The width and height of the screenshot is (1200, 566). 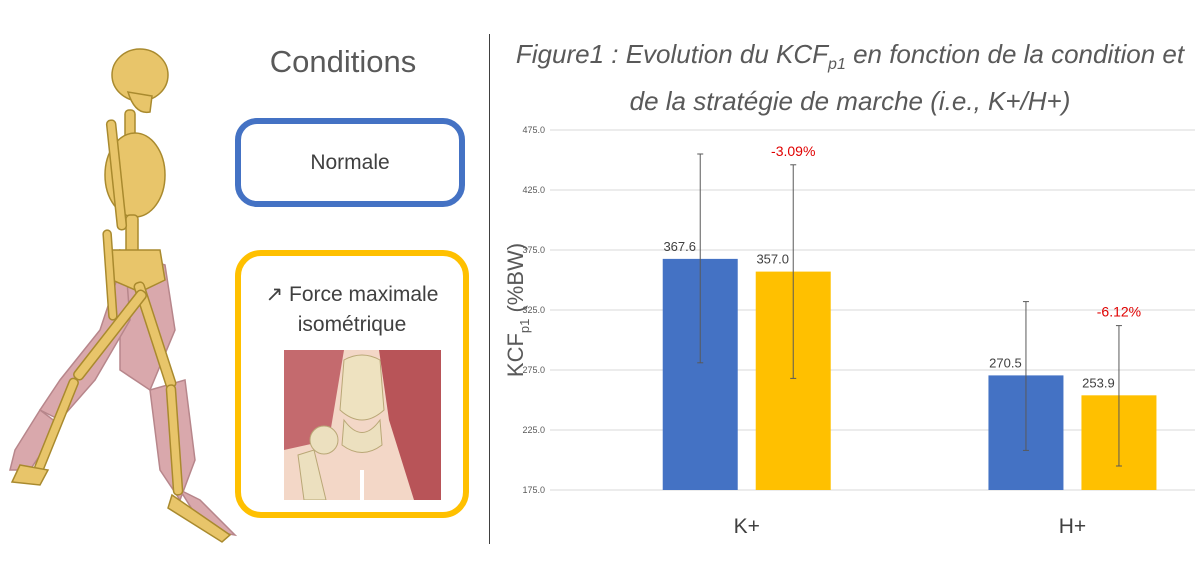 What do you see at coordinates (533, 130) in the screenshot?
I see `y-tick-label: 475.0` at bounding box center [533, 130].